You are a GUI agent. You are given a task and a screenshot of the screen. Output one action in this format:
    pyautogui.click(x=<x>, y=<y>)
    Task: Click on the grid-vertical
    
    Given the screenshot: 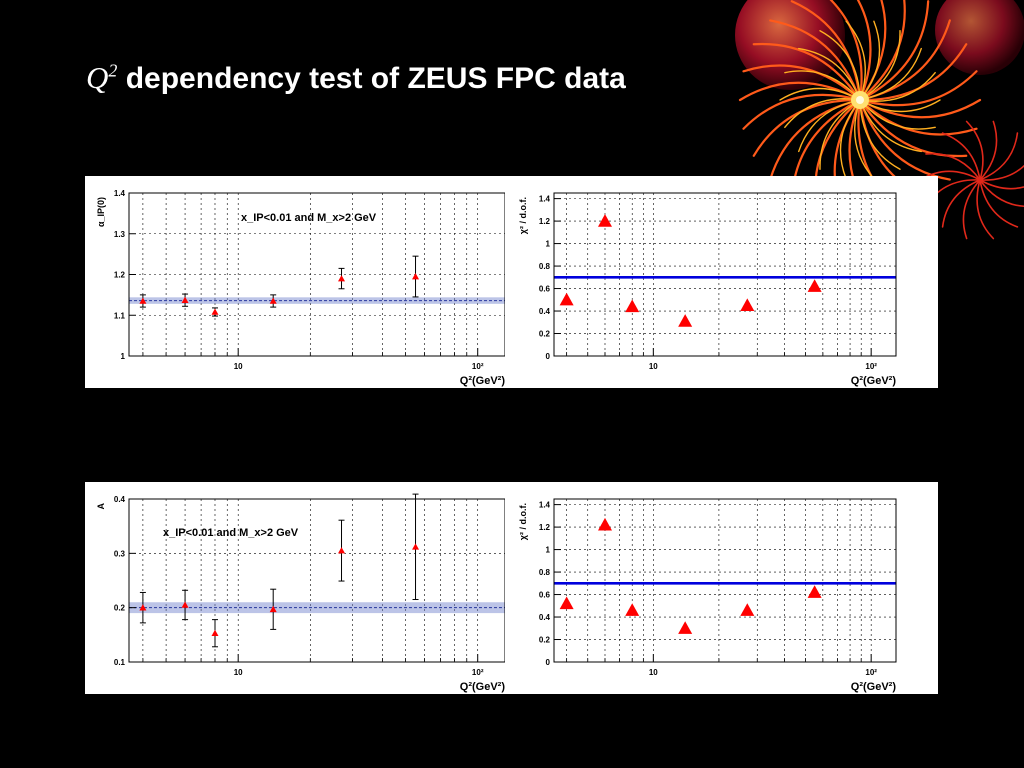 What is the action you would take?
    pyautogui.click(x=719, y=580)
    